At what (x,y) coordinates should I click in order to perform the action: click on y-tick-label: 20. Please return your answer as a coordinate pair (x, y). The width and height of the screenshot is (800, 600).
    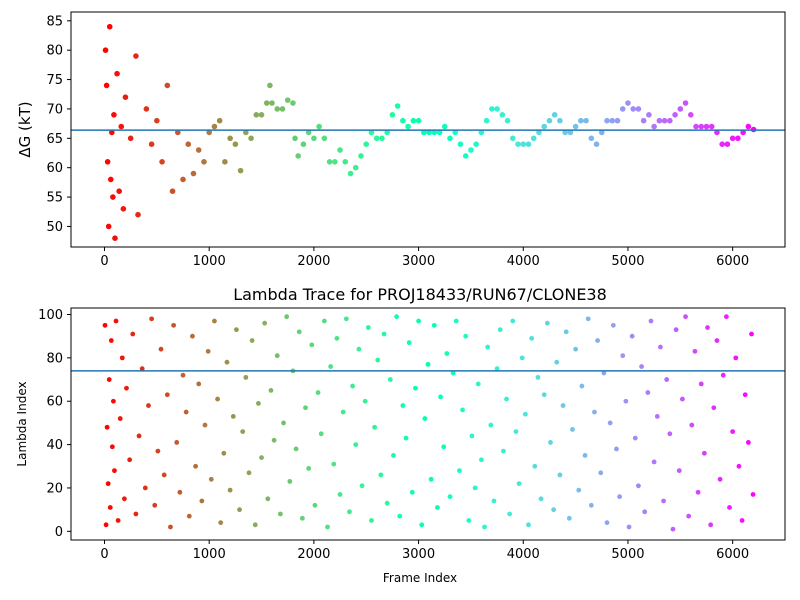
    Looking at the image, I should click on (54, 488).